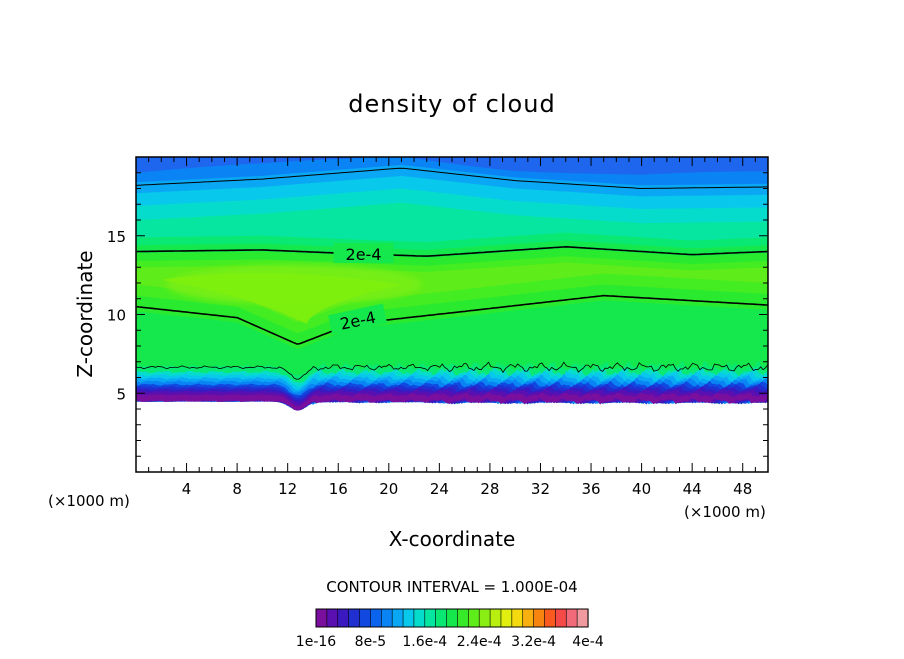 This screenshot has height=659, width=904. I want to click on z-unit-label: (×1000 m), so click(89, 501).